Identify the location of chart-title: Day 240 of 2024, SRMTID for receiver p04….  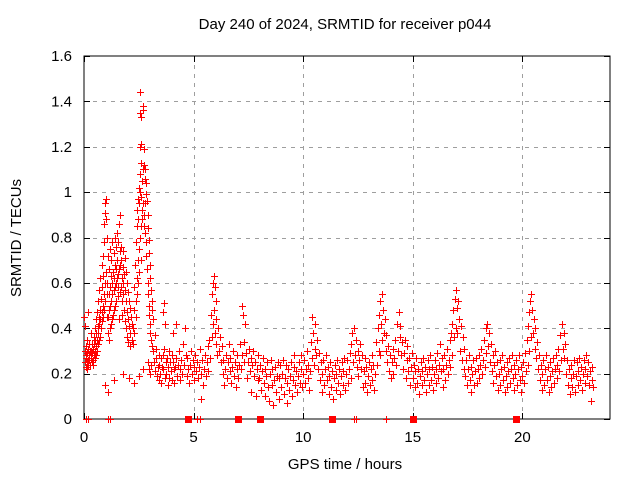
(345, 24).